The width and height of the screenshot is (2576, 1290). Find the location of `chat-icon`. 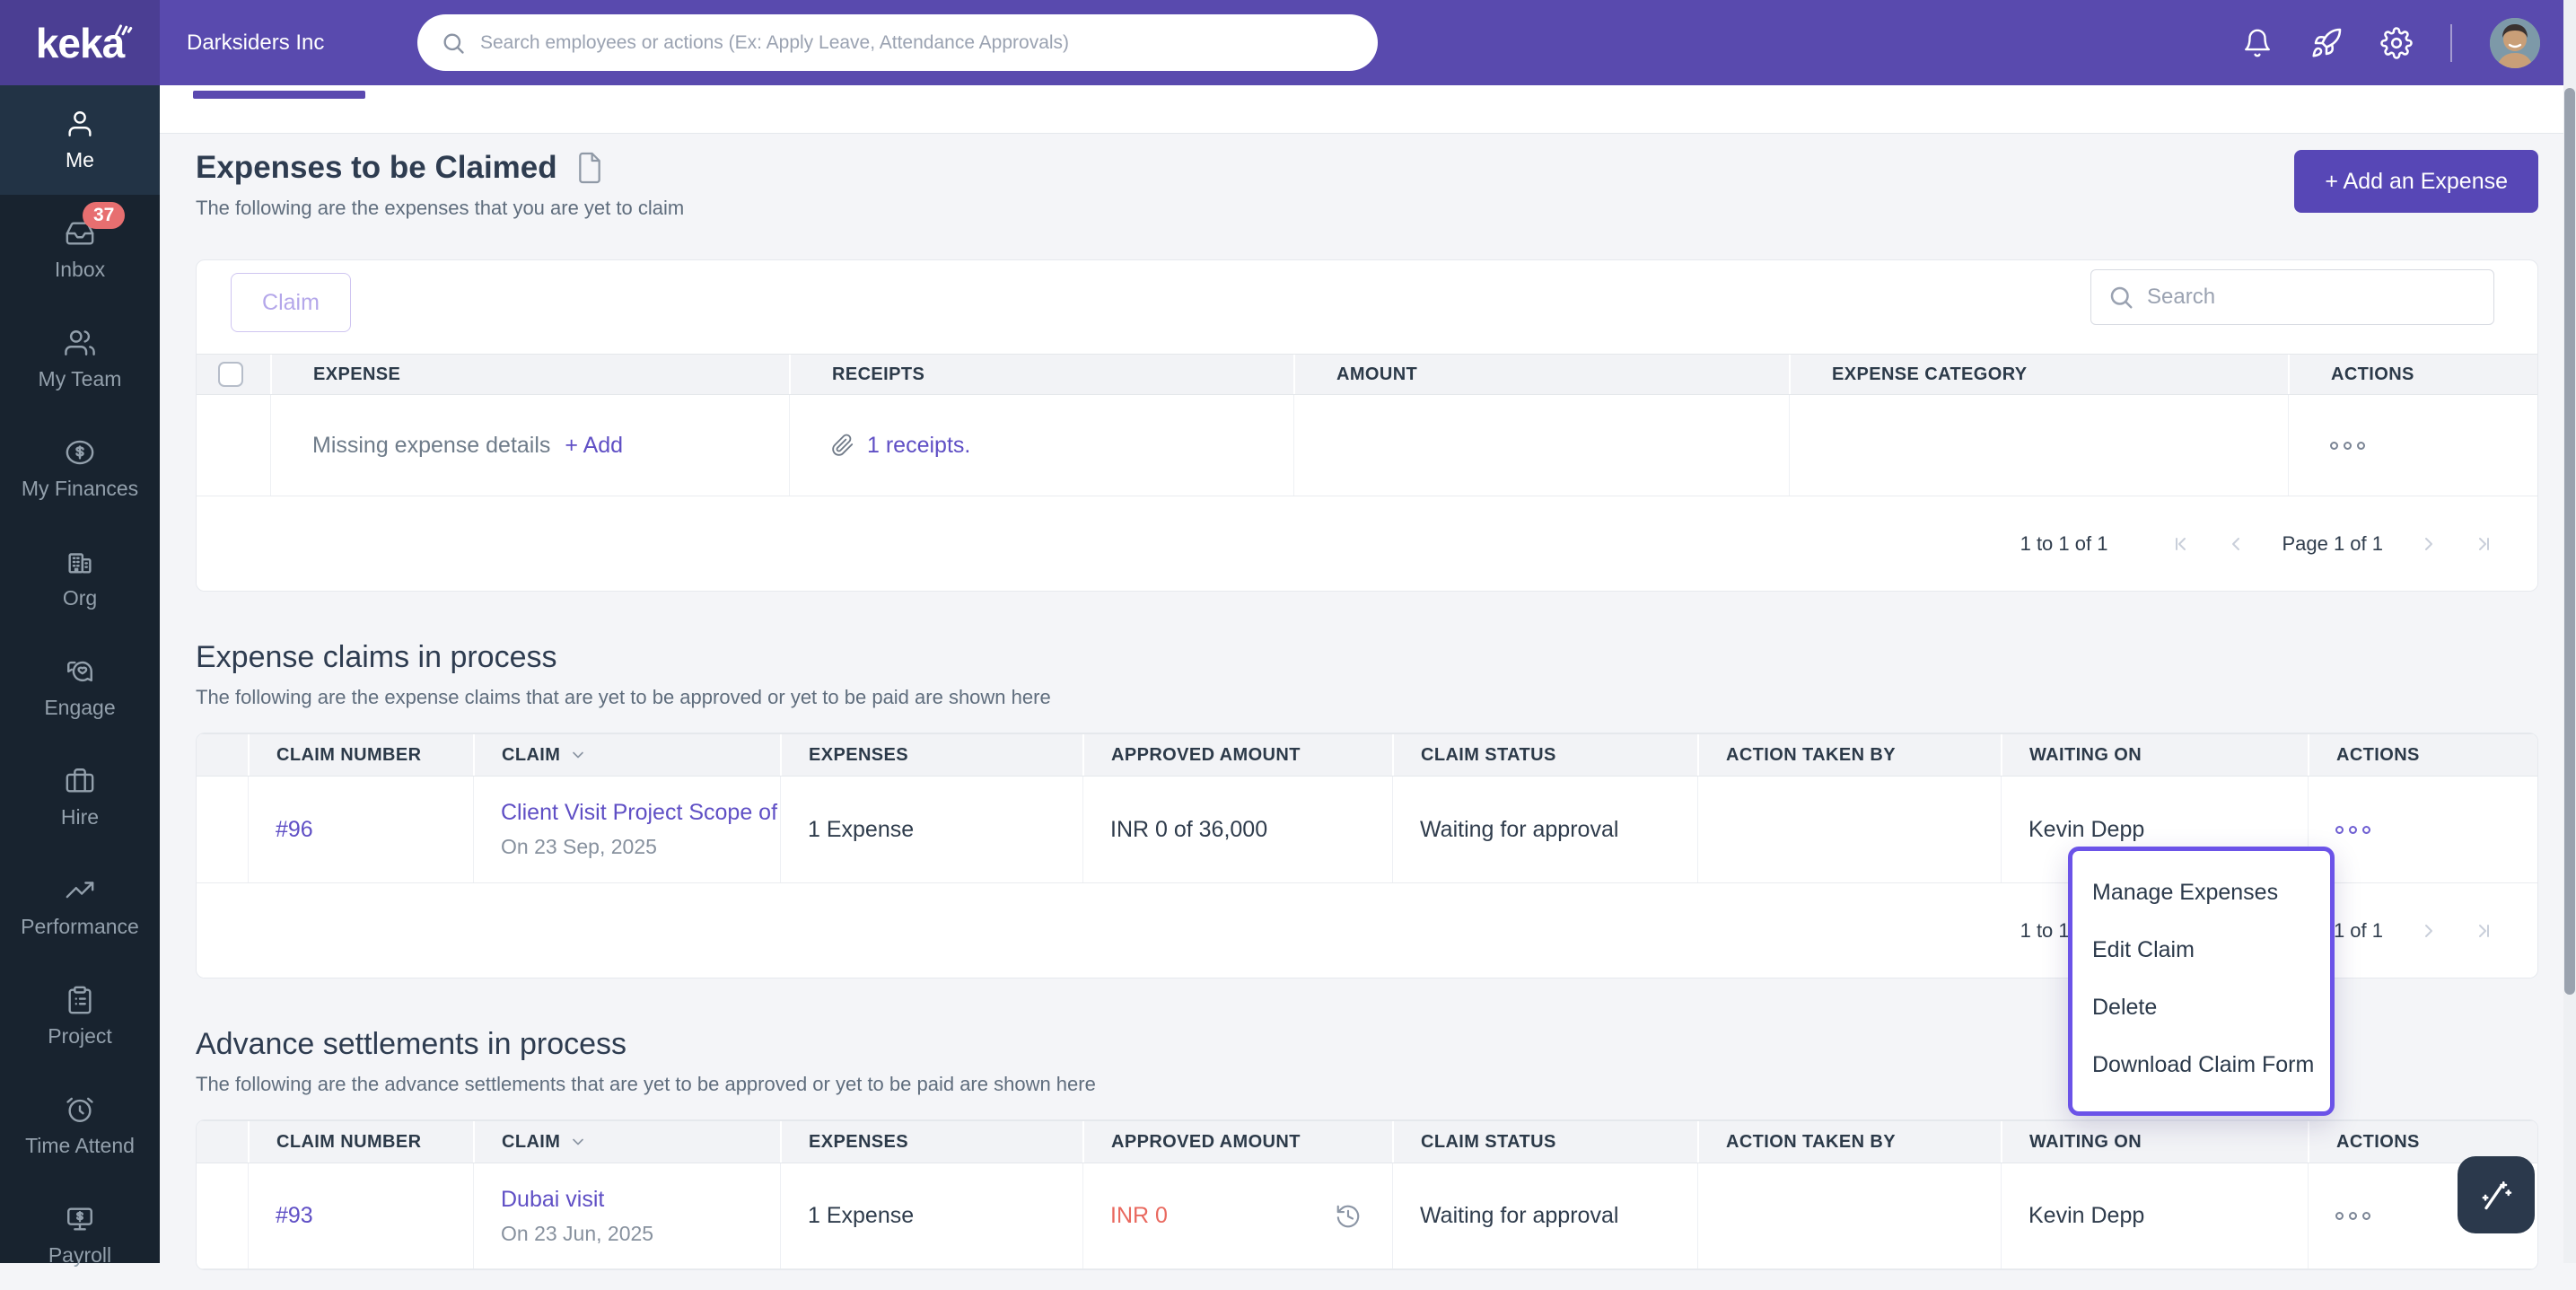

chat-icon is located at coordinates (80, 671).